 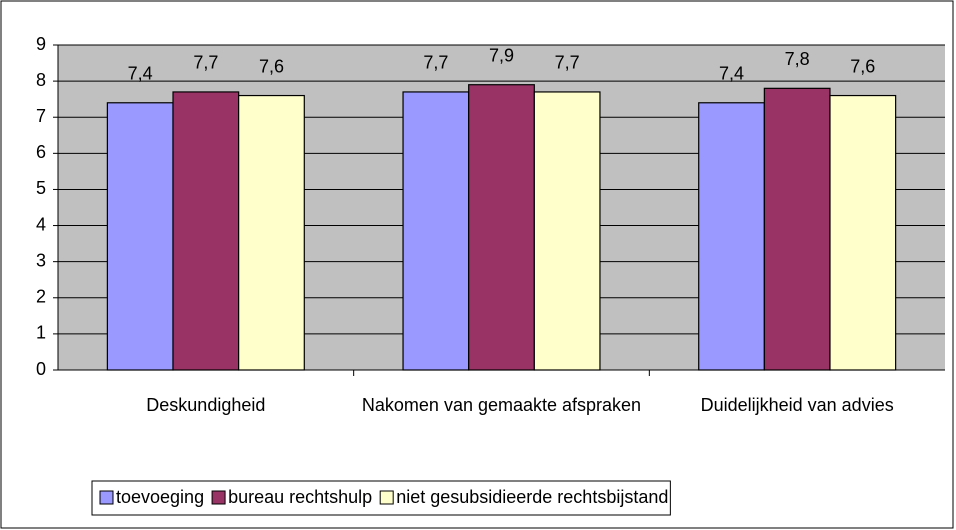 I want to click on y-tick-label: 7, so click(x=41, y=116).